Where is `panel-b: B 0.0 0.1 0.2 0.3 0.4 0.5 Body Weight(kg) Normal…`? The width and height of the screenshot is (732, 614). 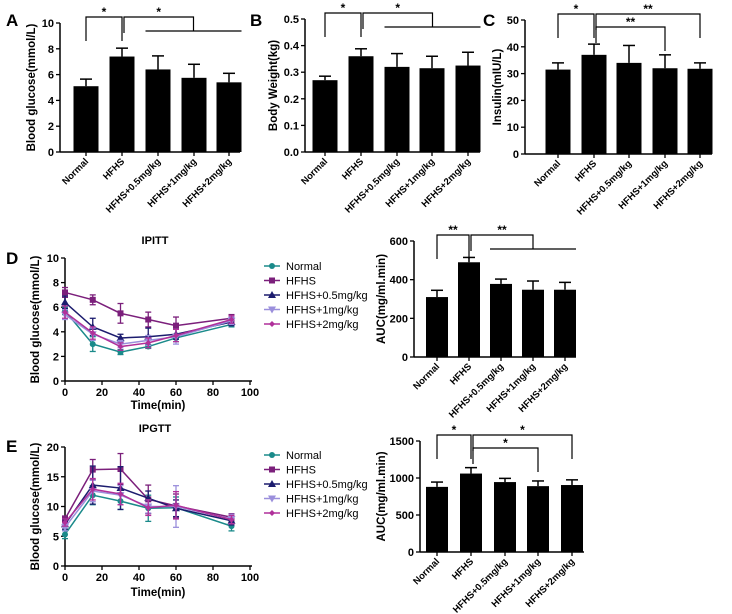 panel-b: B 0.0 0.1 0.2 0.3 0.4 0.5 Body Weight(kg) Normal… is located at coordinates (365, 108).